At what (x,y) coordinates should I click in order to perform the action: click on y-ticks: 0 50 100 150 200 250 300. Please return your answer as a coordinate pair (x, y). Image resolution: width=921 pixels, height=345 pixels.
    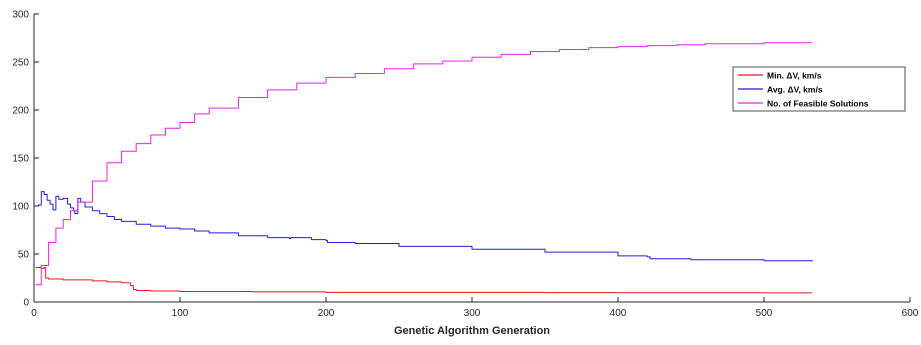
    Looking at the image, I should click on (25, 159).